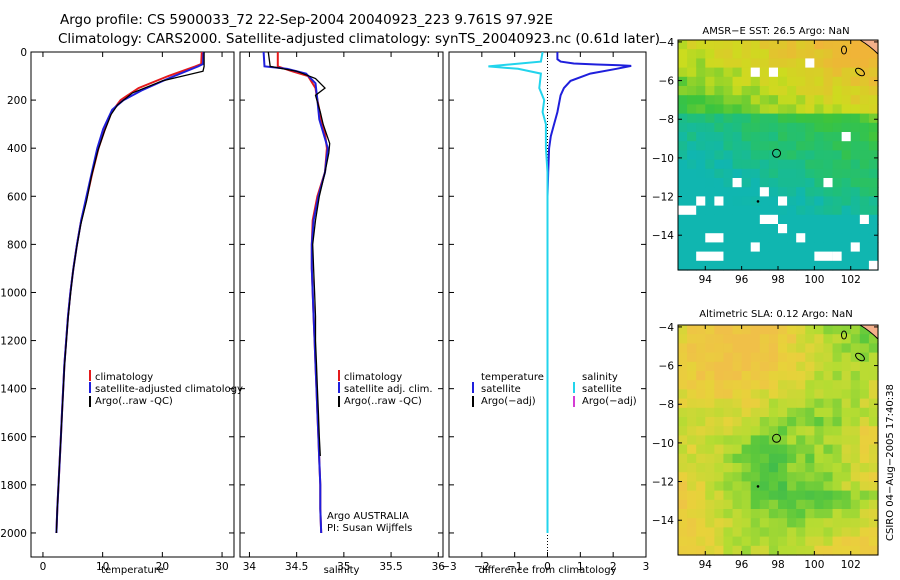  Describe the element at coordinates (706, 280) in the screenshot. I see `map-x-tick-label: 94` at that location.